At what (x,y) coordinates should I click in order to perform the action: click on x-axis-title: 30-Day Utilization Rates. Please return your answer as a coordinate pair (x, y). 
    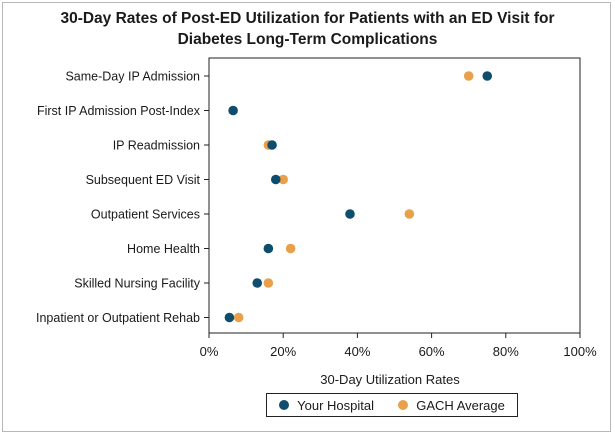
    Looking at the image, I should click on (390, 379).